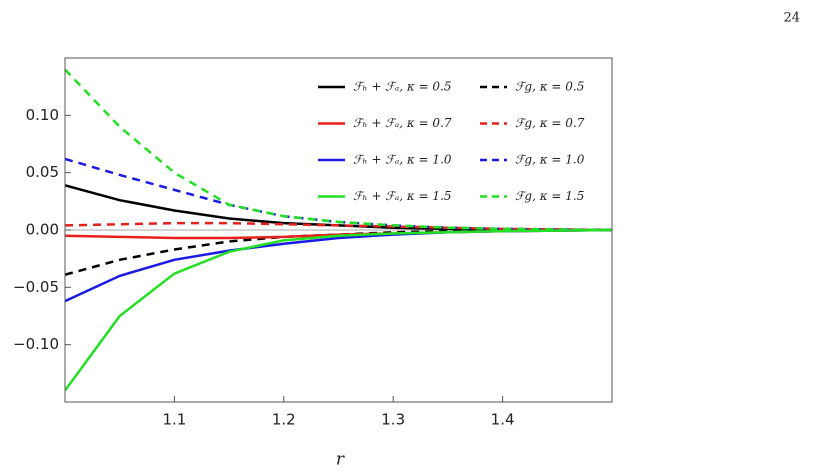 Image resolution: width=825 pixels, height=475 pixels. Describe the element at coordinates (550, 123) in the screenshot. I see `legend-label: ℱg, κ = 0.7` at that location.